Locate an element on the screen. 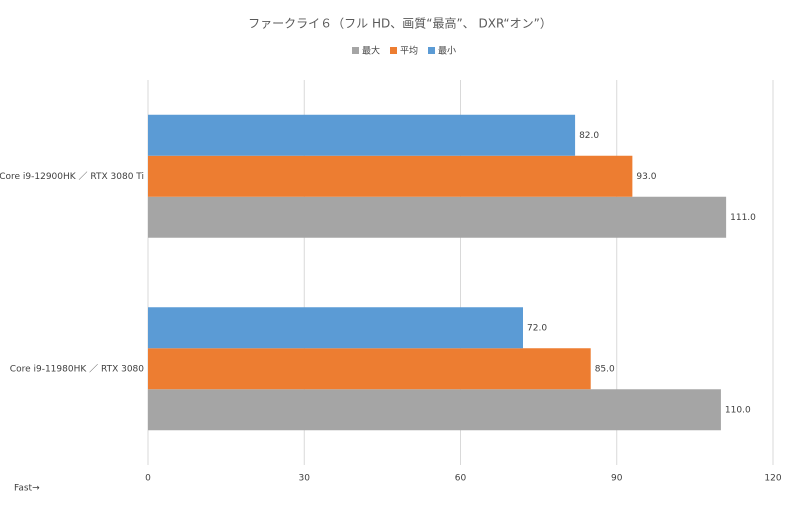 The image size is (800, 524). x-tick-label: 60 is located at coordinates (461, 479).